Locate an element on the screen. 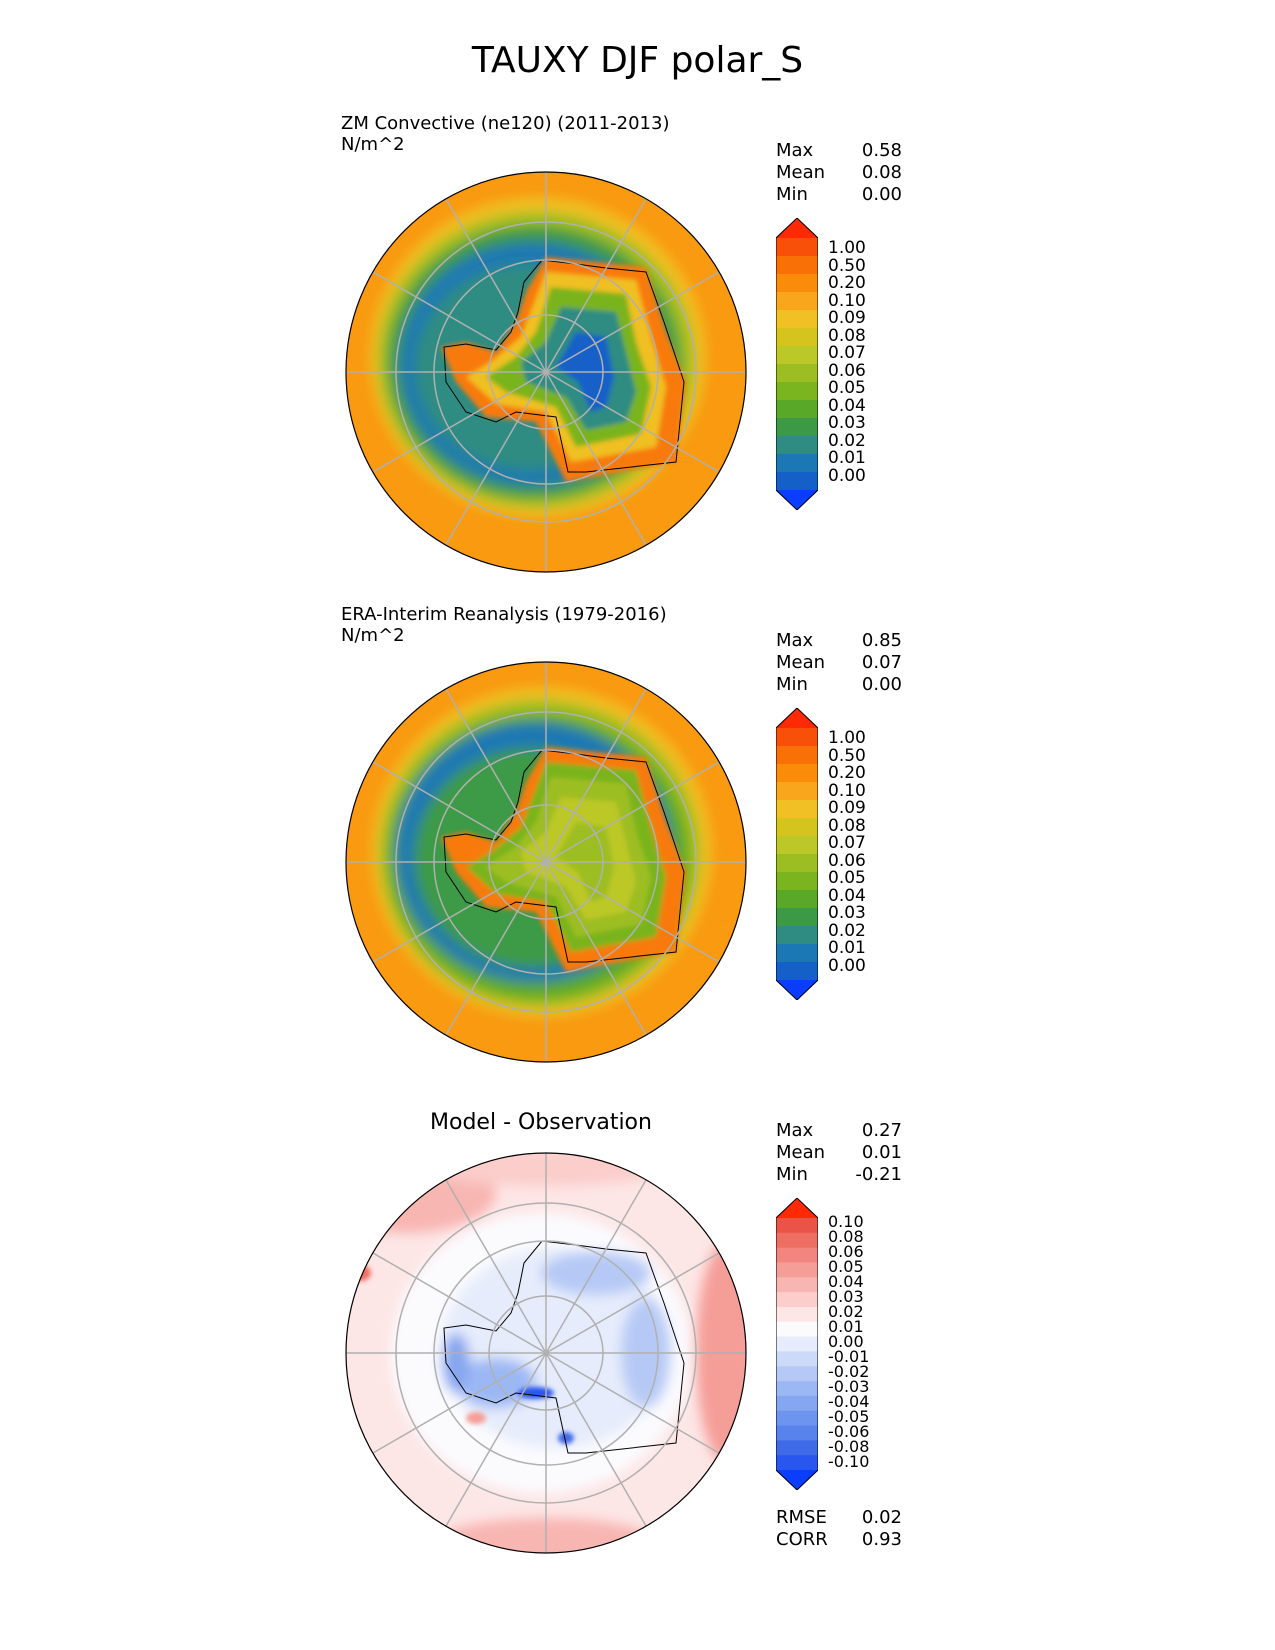 The height and width of the screenshot is (1650, 1275). panel-3-colorbar is located at coordinates (797, 1344).